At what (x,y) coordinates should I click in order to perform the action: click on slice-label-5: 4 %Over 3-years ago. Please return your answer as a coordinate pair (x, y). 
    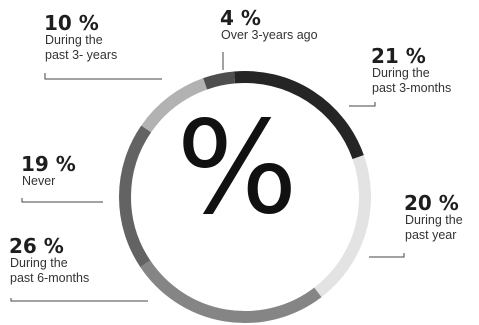
    Looking at the image, I should click on (269, 38).